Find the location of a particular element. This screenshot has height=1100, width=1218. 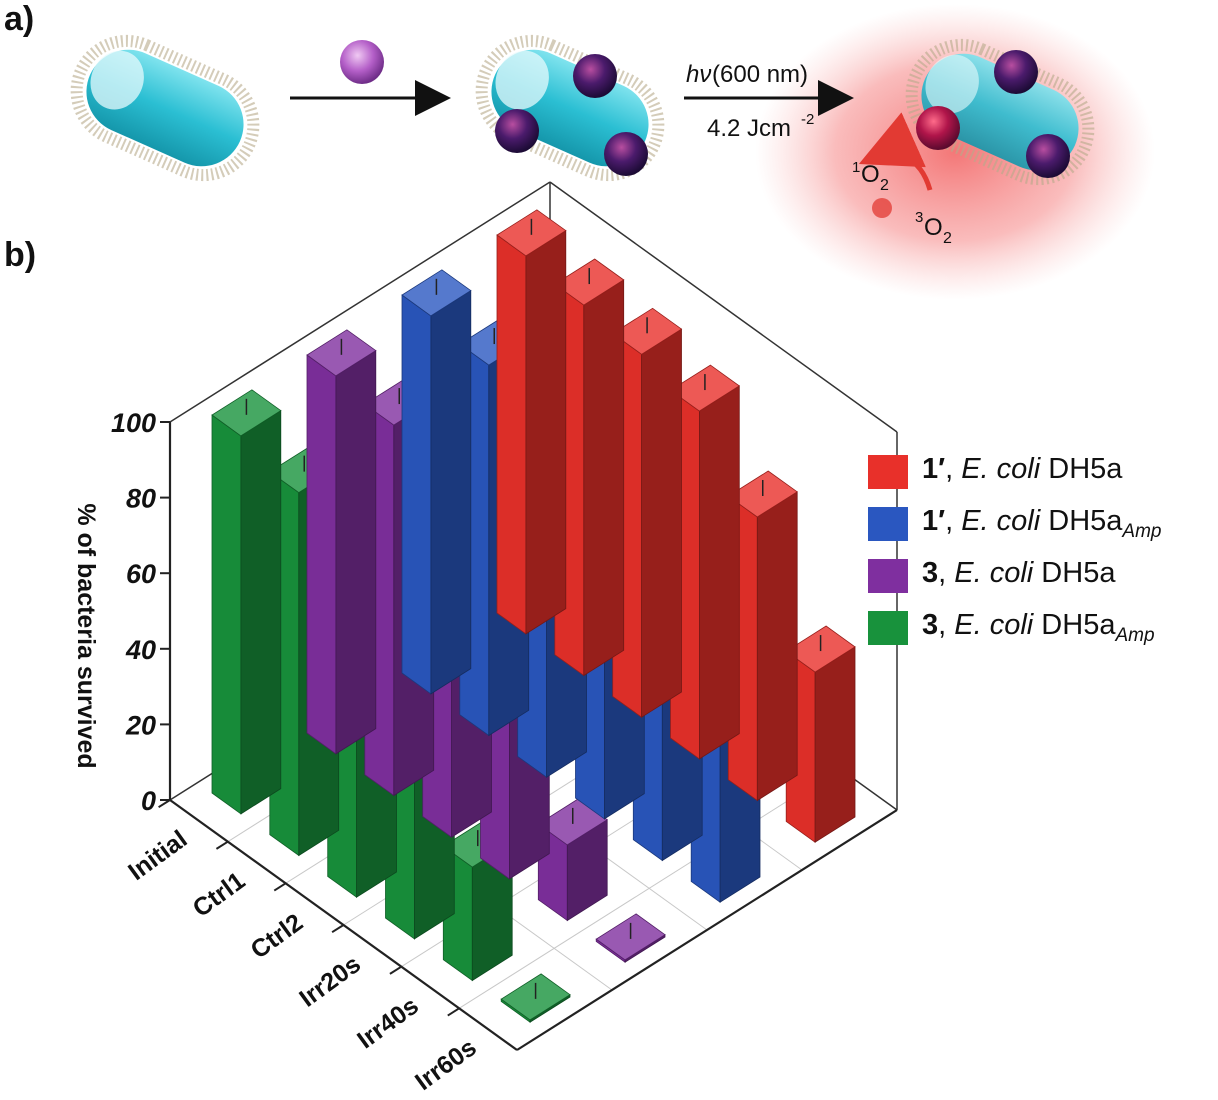

fluence-label: 4.2 Jcm is located at coordinates (749, 128).